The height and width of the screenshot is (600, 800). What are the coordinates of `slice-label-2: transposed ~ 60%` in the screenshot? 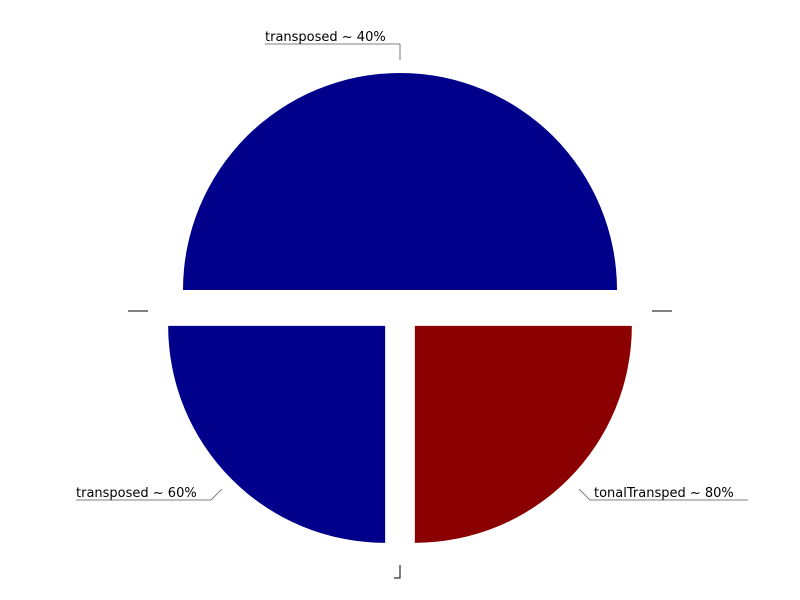 It's located at (136, 493).